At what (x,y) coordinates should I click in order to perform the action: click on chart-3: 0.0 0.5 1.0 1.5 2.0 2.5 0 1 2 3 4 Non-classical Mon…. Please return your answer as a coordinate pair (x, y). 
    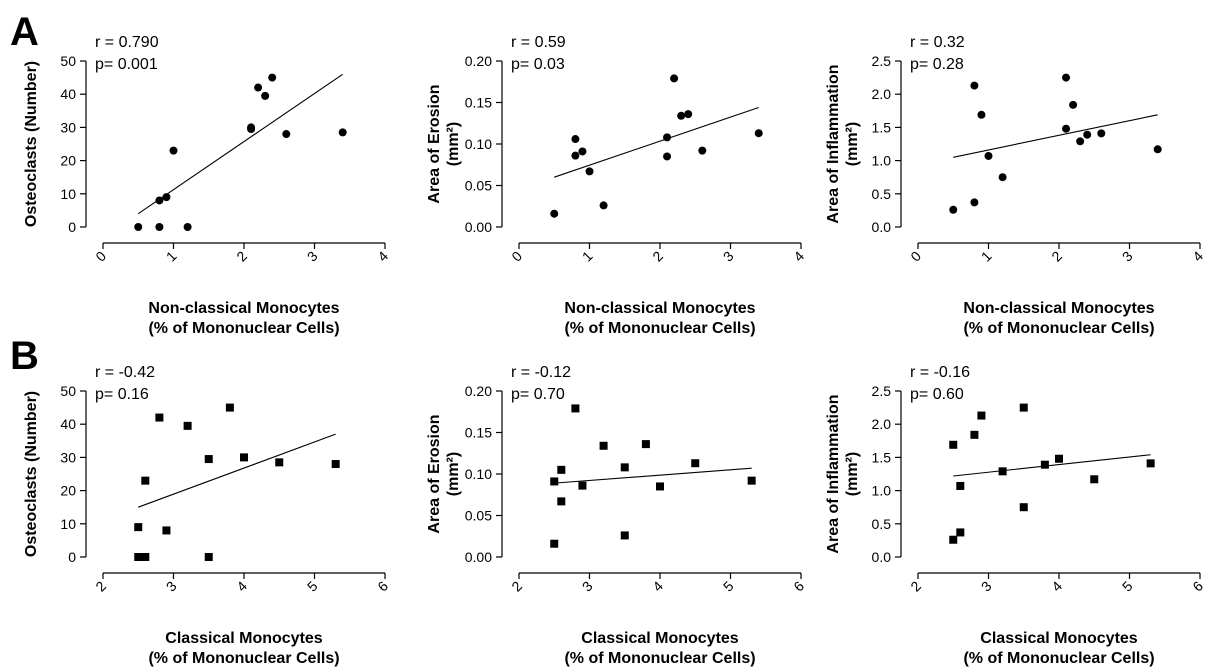
    Looking at the image, I should click on (1015, 185).